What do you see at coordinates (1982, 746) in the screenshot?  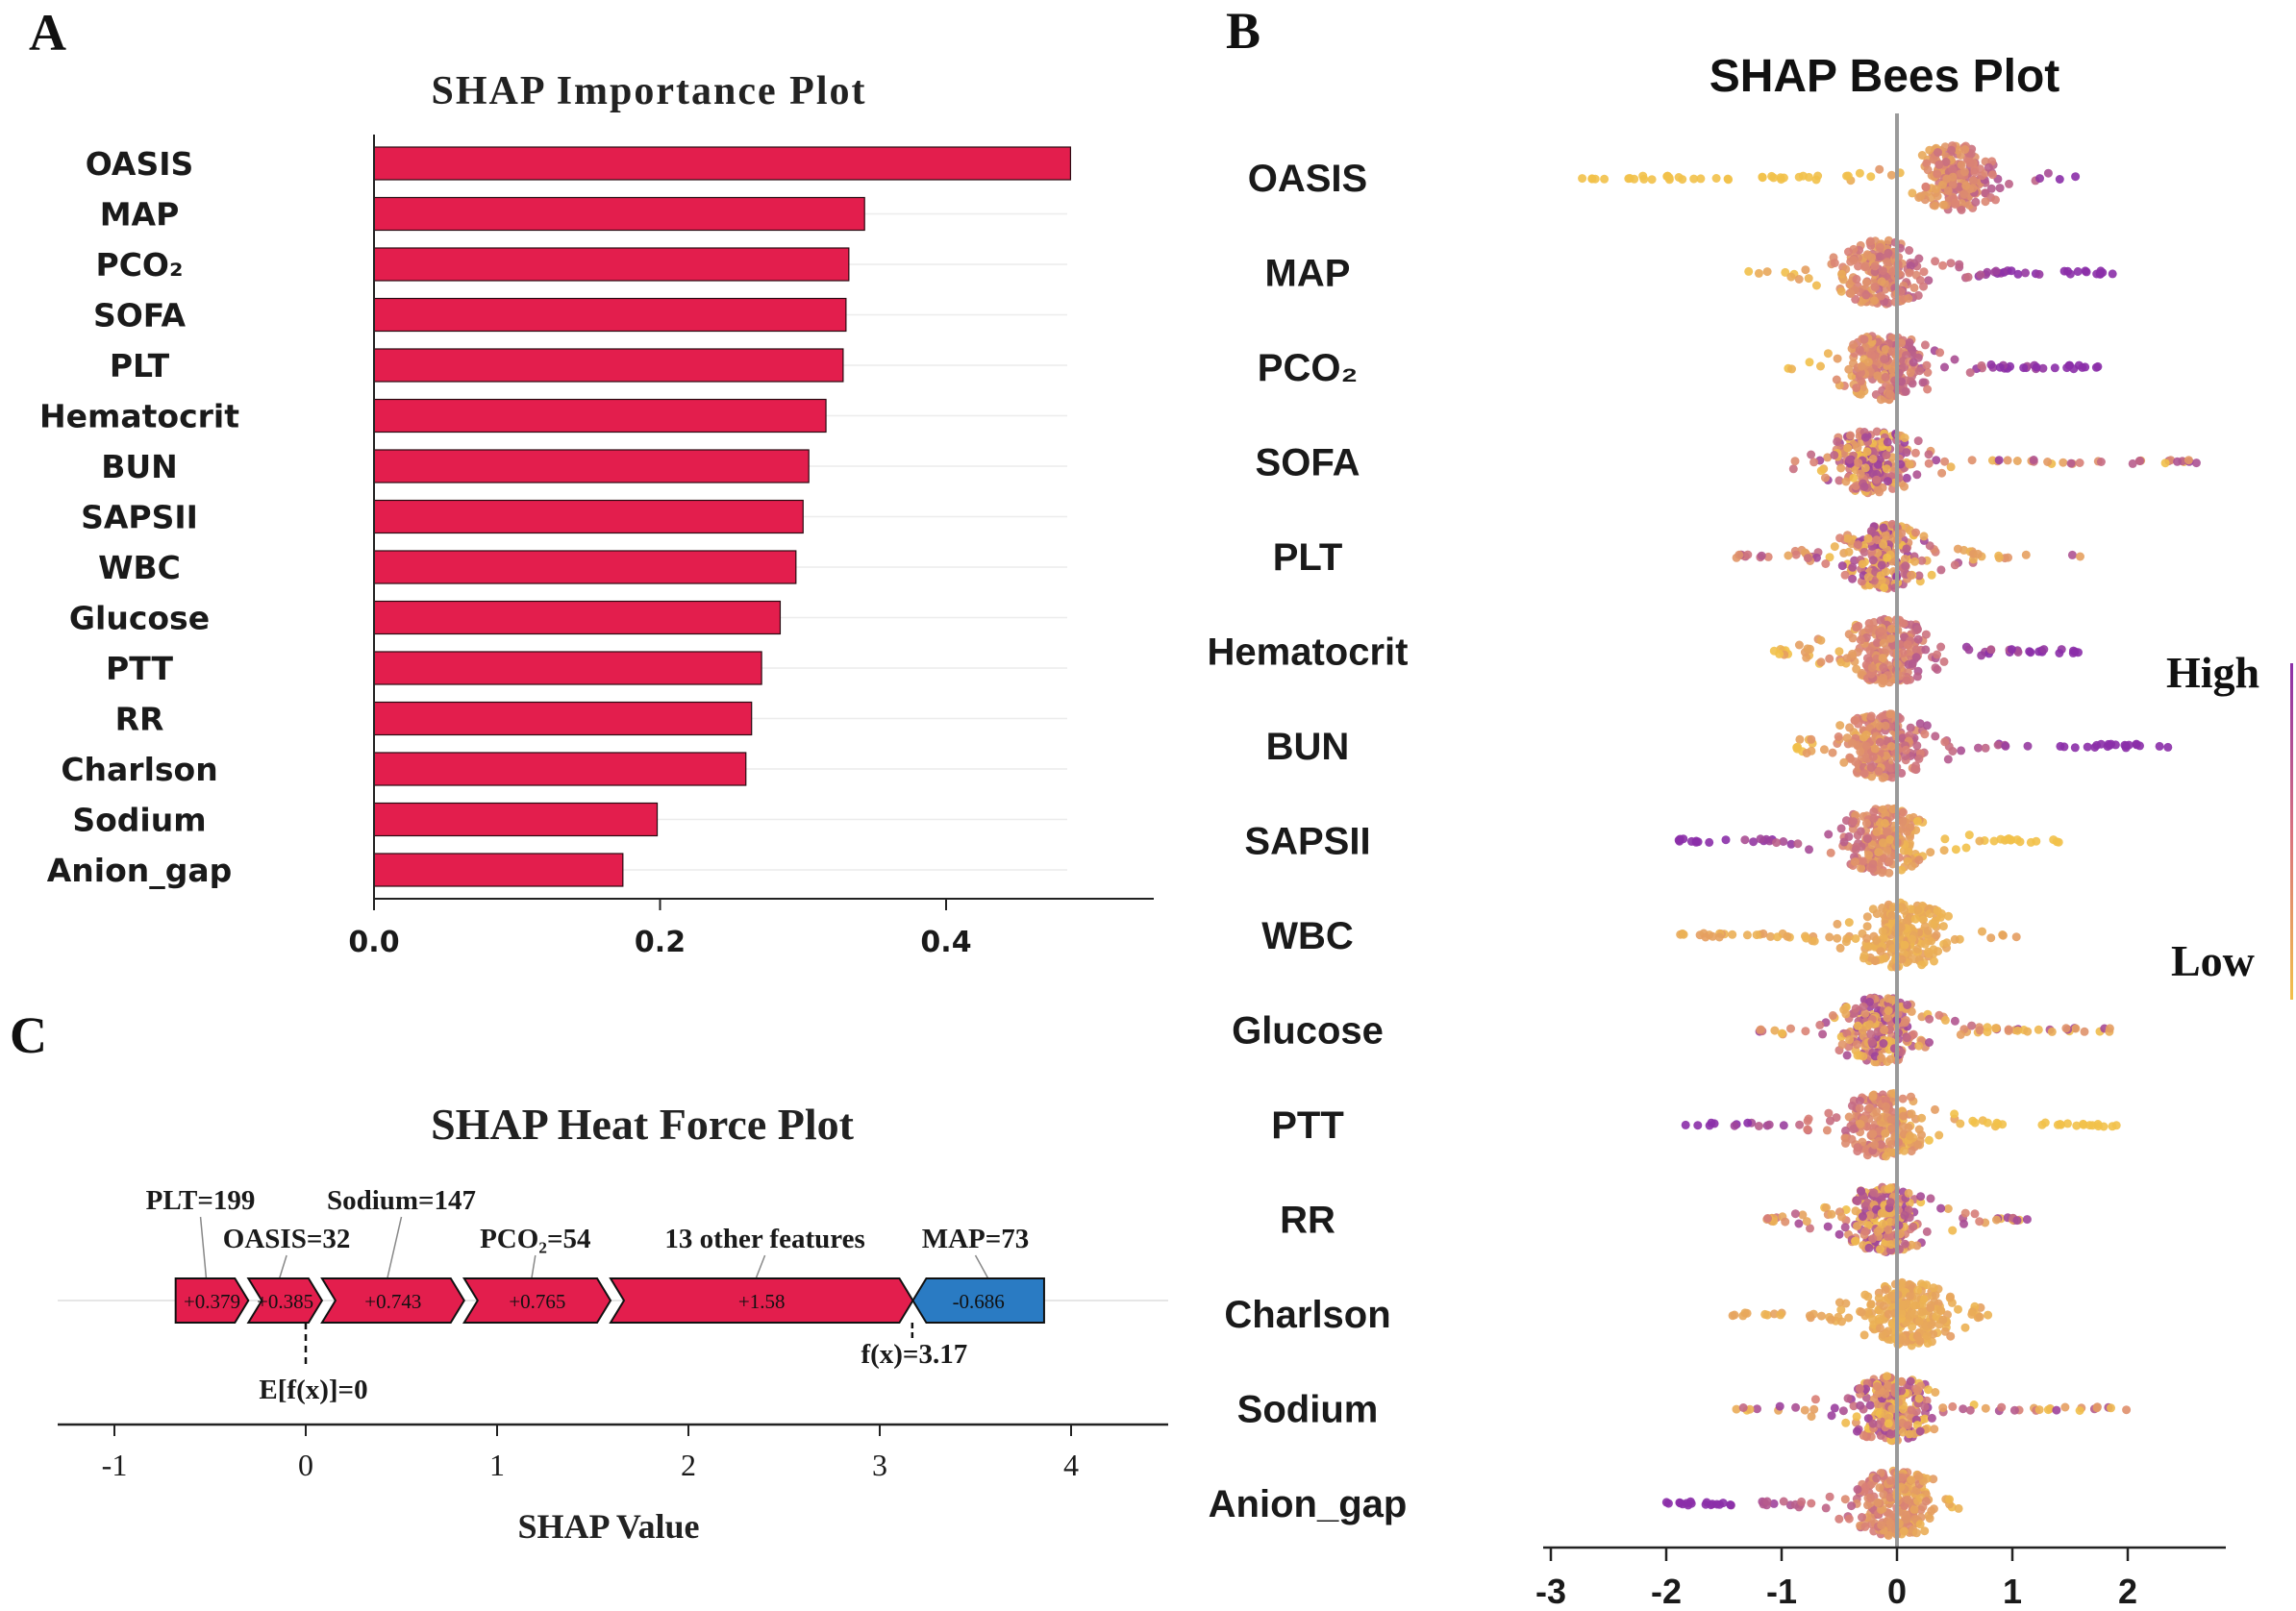 I see `beeswarm-row-bun` at bounding box center [1982, 746].